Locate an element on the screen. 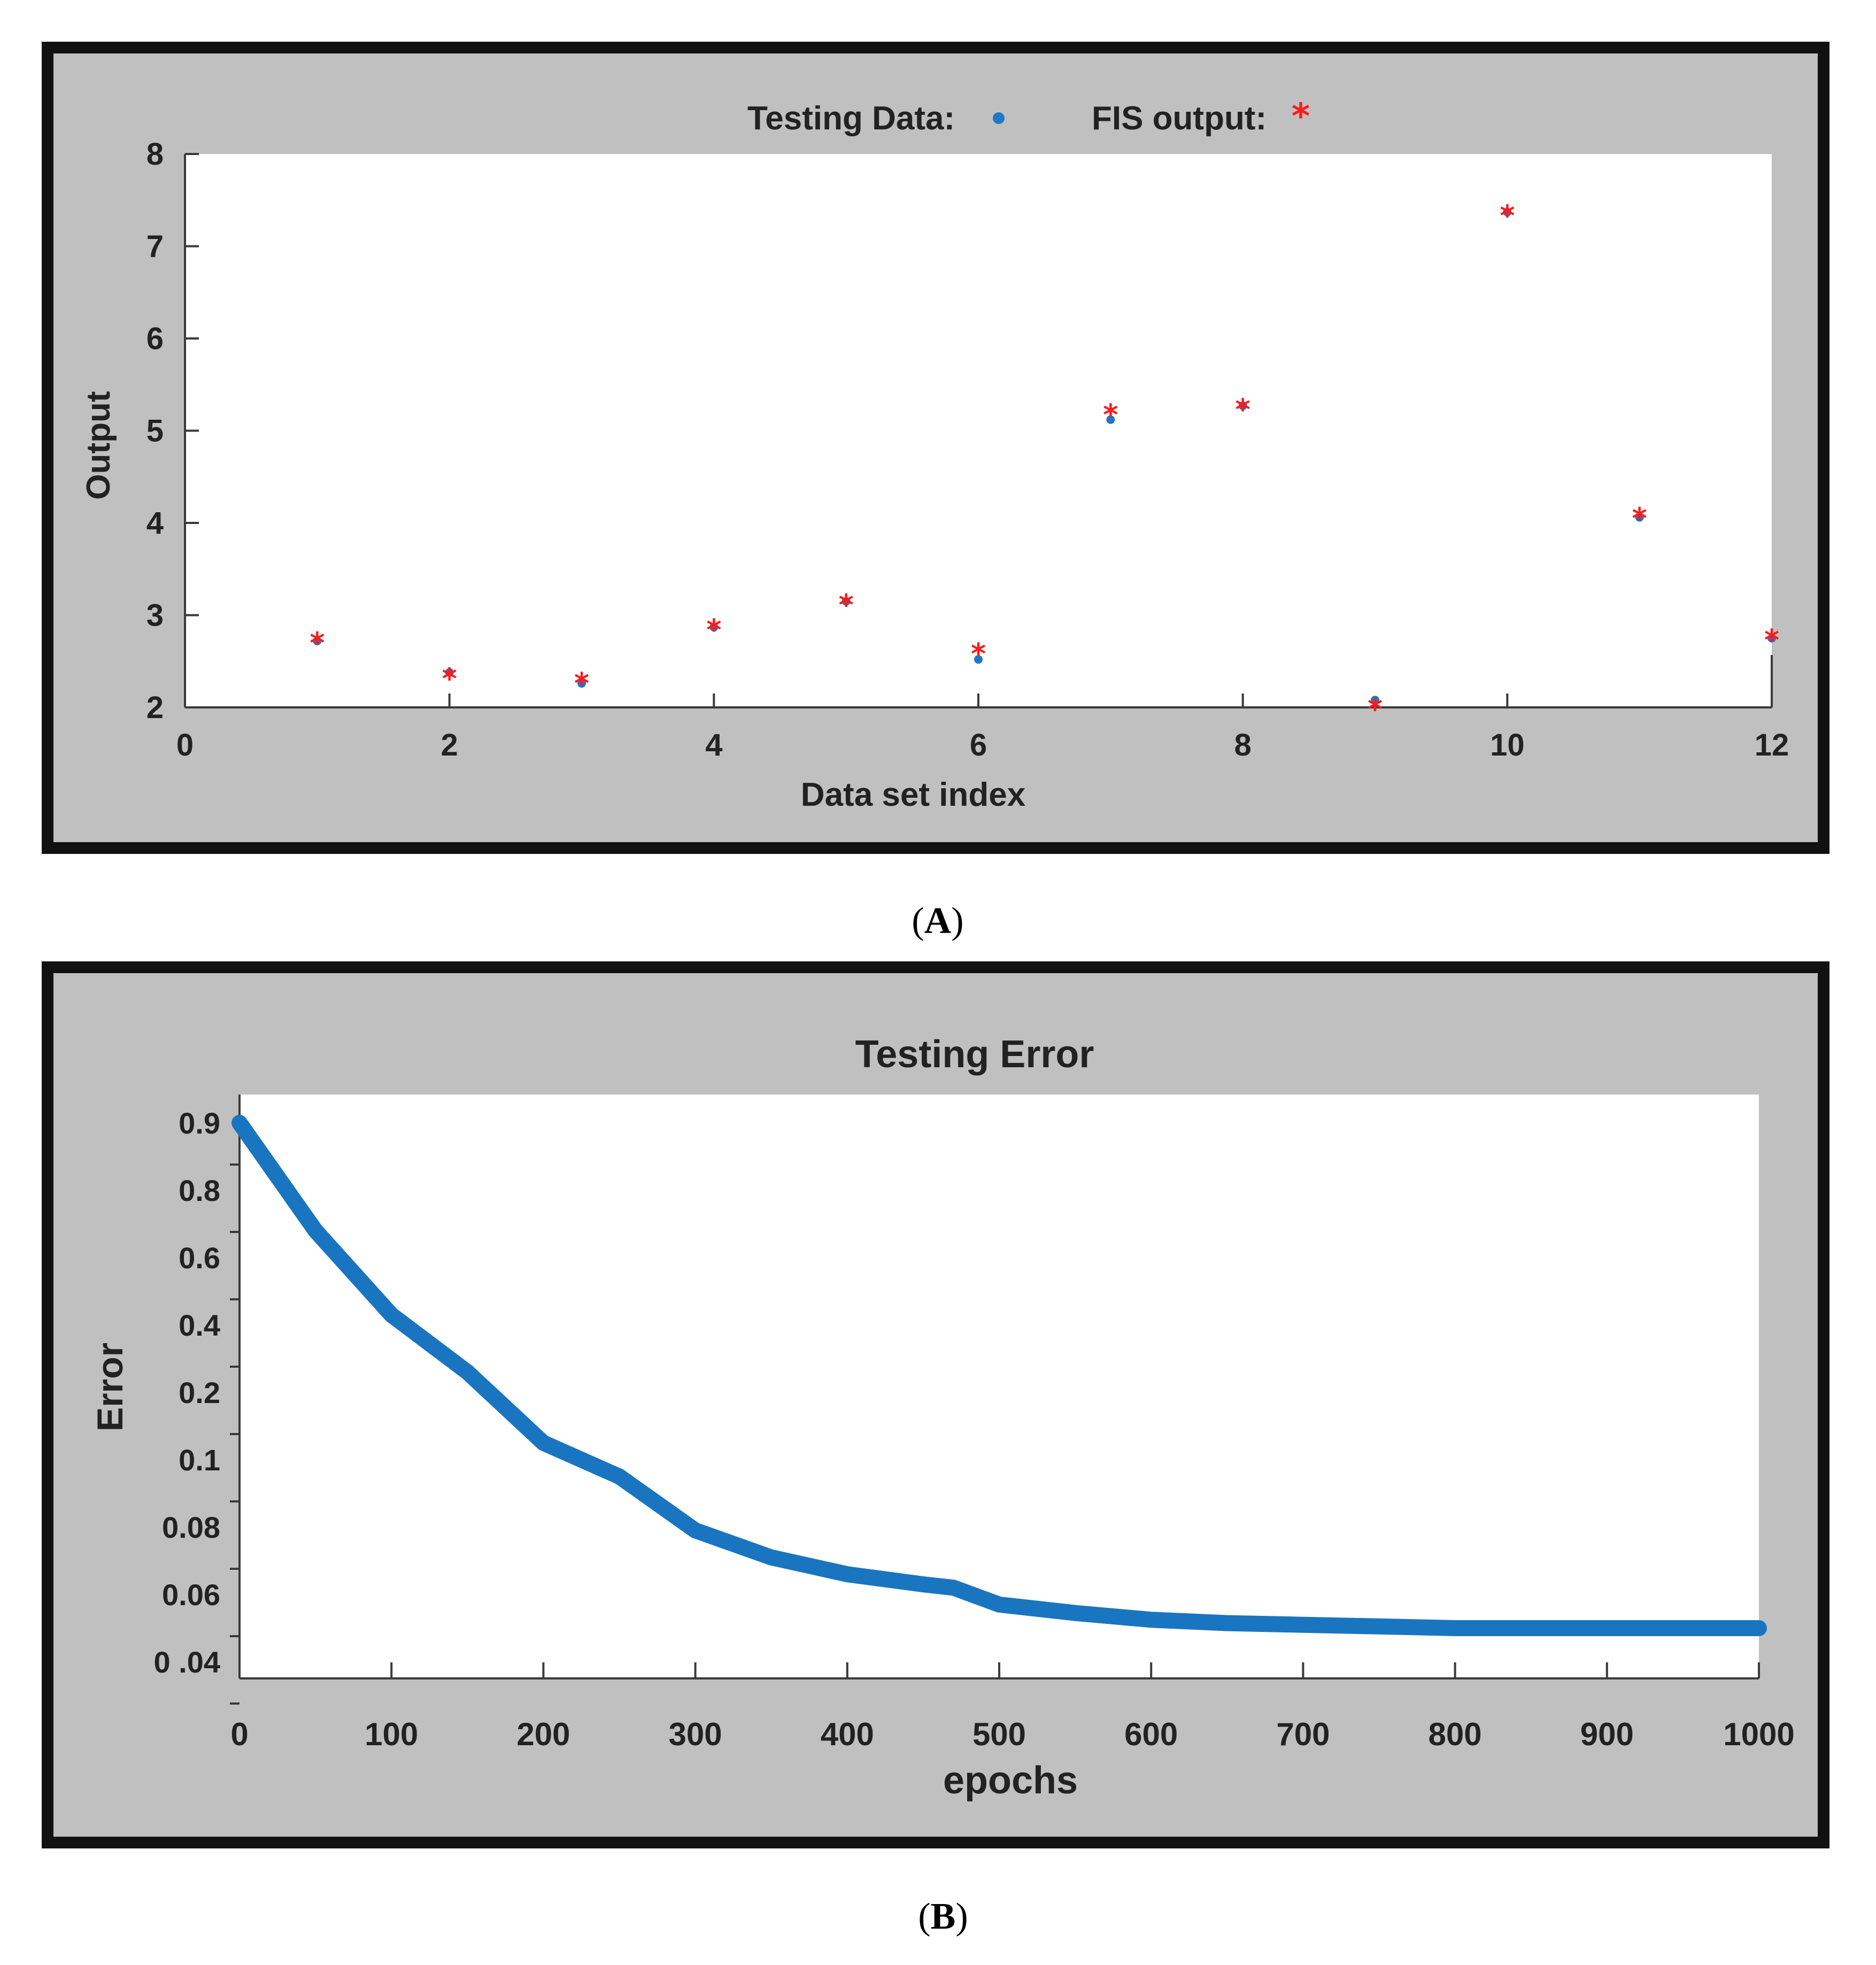 The height and width of the screenshot is (1965, 1876). panel-a-x-axis-title: Data set index is located at coordinates (913, 794).